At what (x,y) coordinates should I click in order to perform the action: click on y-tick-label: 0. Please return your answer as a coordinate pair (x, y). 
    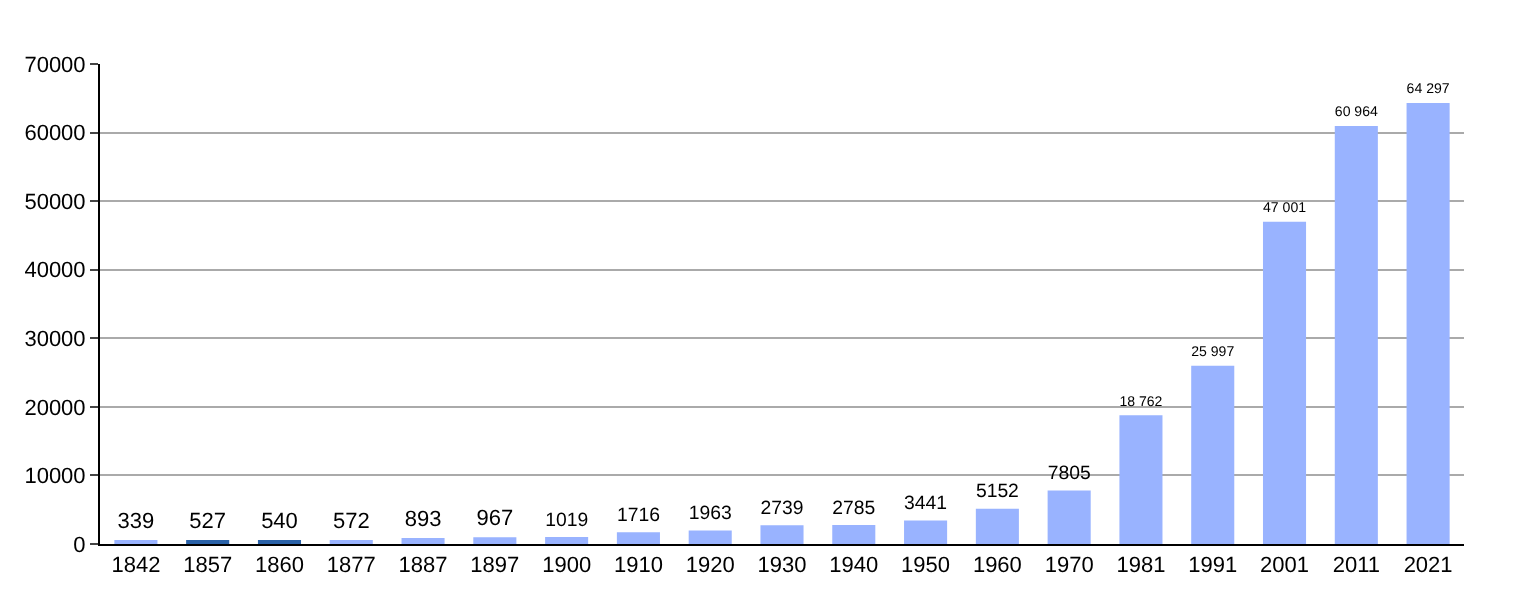
    Looking at the image, I should click on (79, 545).